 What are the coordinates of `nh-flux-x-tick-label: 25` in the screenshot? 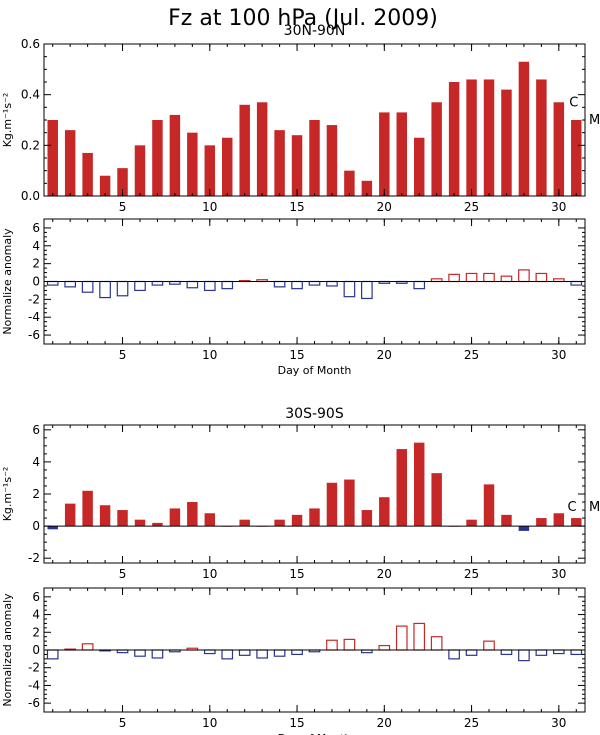 It's located at (471, 207).